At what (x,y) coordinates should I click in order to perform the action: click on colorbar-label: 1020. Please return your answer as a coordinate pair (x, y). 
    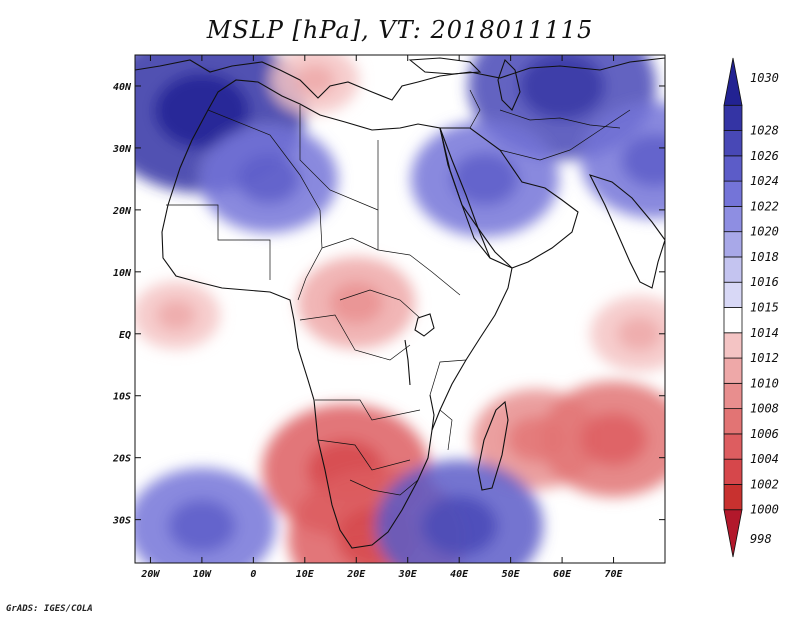
    Looking at the image, I should click on (764, 232).